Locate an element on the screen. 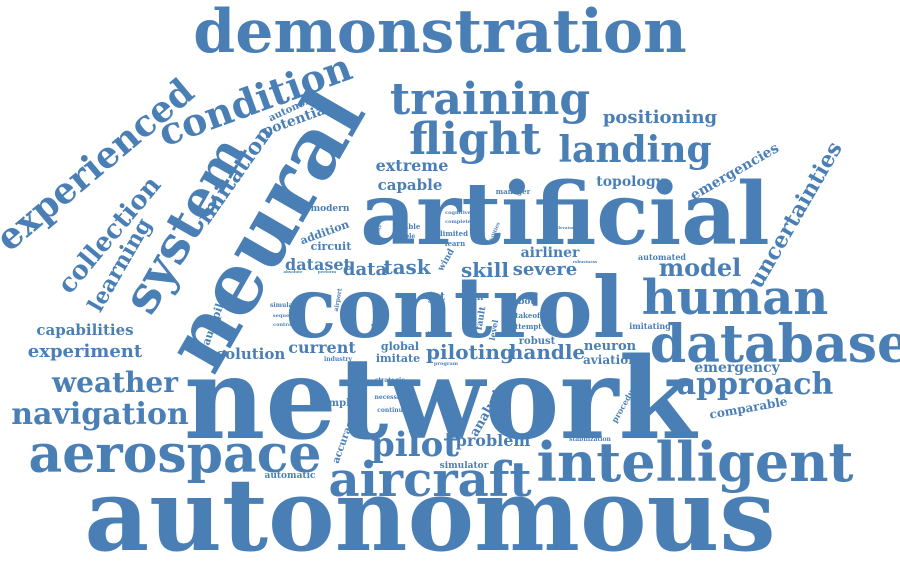 The image size is (900, 564). word-intelligent: intelligent is located at coordinates (695, 462).